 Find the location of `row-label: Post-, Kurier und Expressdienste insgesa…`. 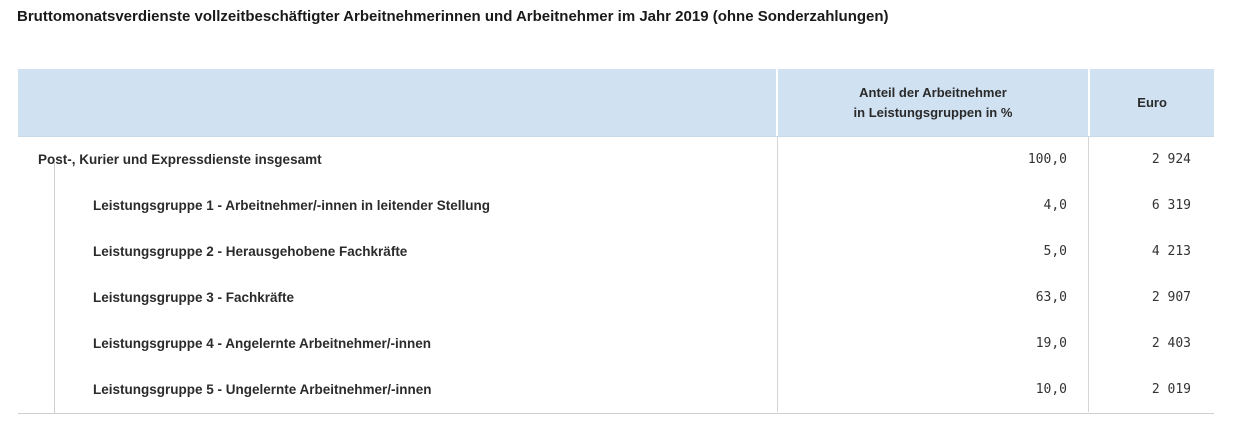

row-label: Post-, Kurier und Expressdienste insgesa… is located at coordinates (180, 159).